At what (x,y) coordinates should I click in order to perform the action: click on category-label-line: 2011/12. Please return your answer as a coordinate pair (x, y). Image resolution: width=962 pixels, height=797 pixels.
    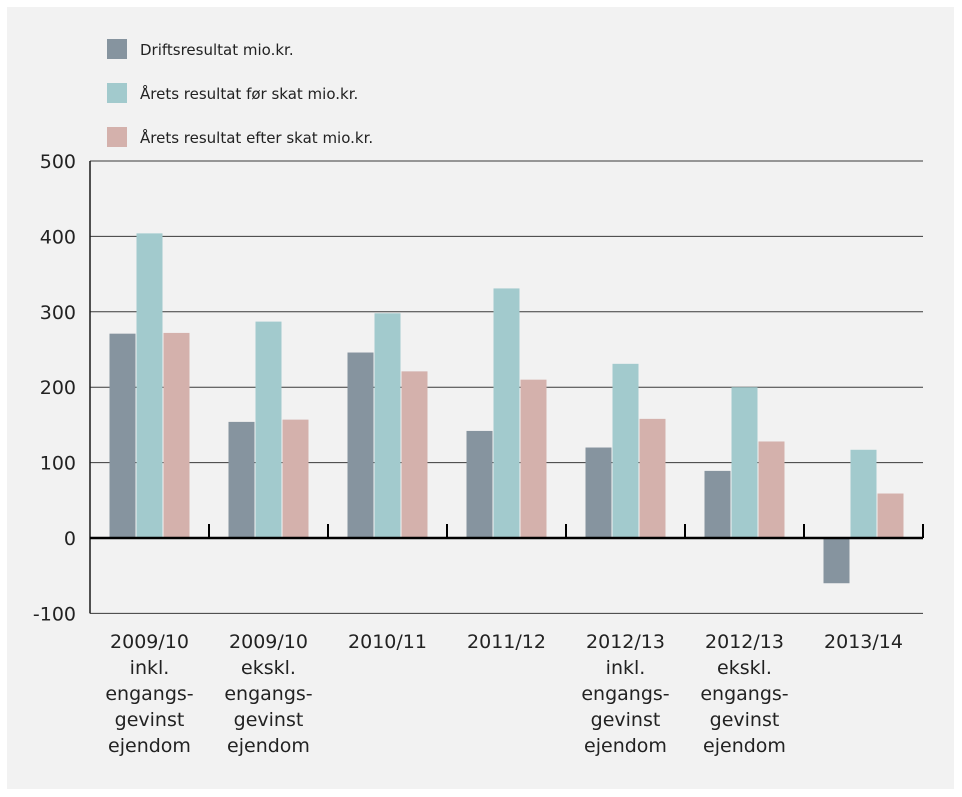
    Looking at the image, I should click on (506, 642).